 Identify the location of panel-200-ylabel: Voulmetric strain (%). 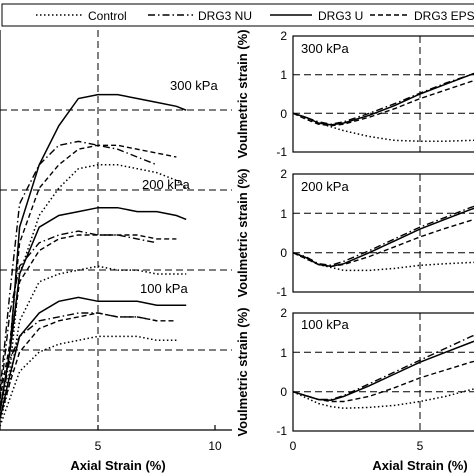
(242, 232).